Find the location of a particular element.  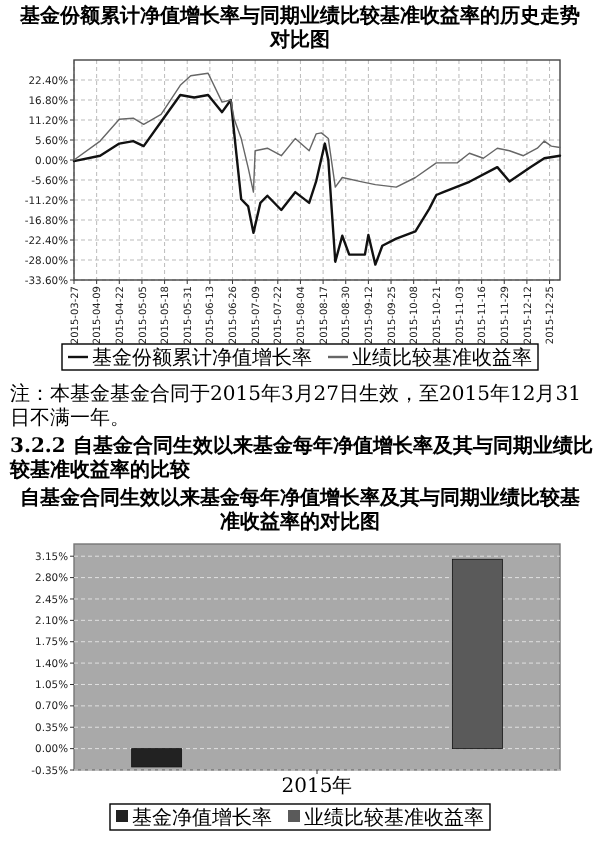

text: 注：本基金基金合同于2015年3月27日生效，至2015年12月31日不满一年。 is located at coordinates (295, 406).